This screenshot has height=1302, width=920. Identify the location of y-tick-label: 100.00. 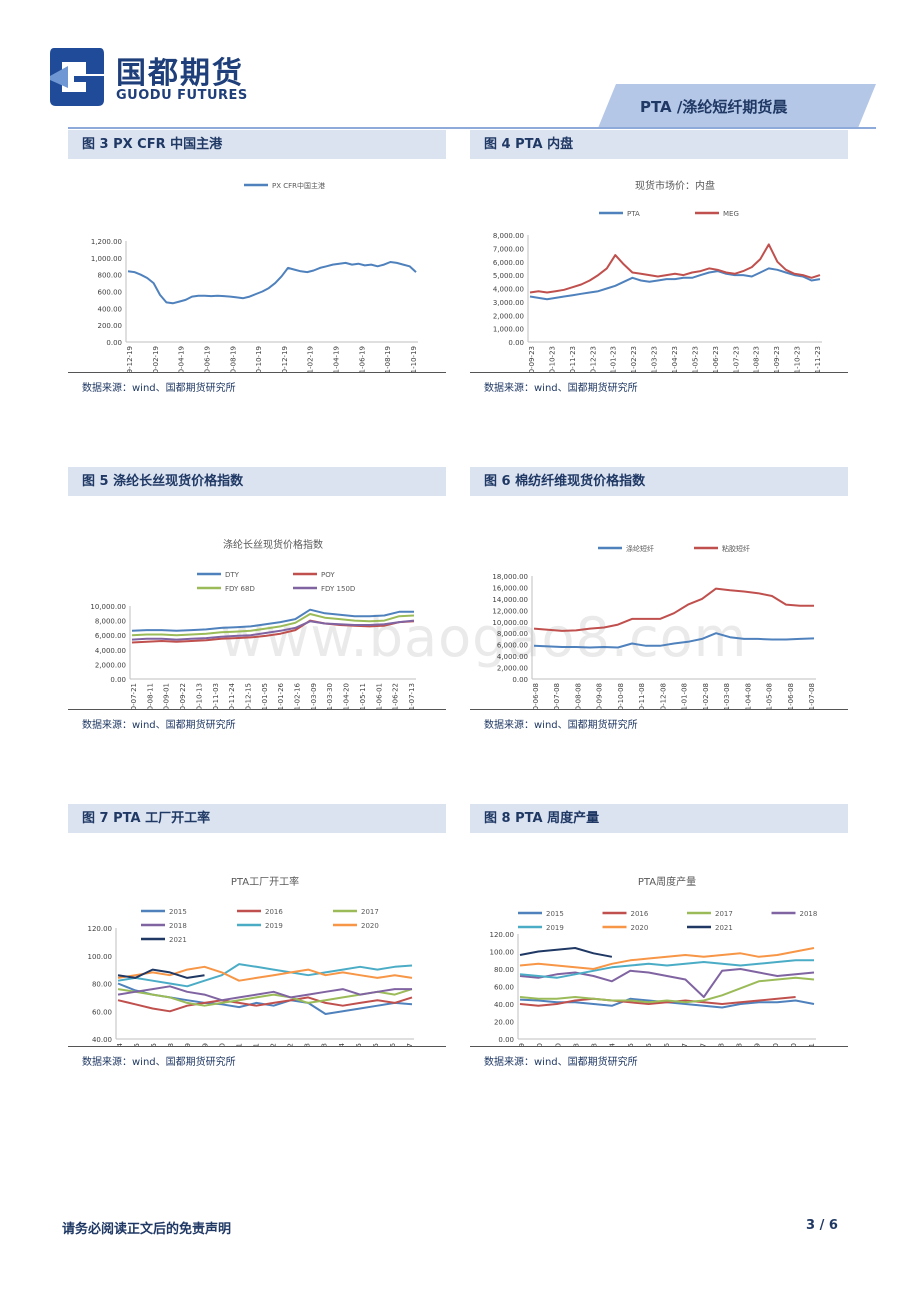
(100, 957).